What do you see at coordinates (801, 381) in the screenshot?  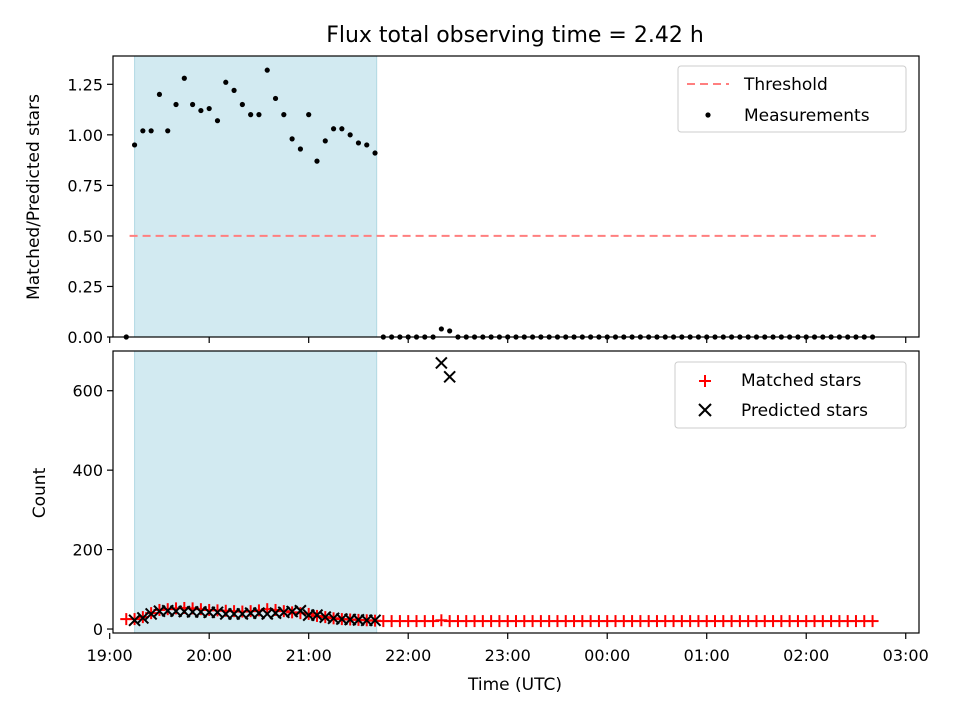 I see `matched-legend-label: Matched stars` at bounding box center [801, 381].